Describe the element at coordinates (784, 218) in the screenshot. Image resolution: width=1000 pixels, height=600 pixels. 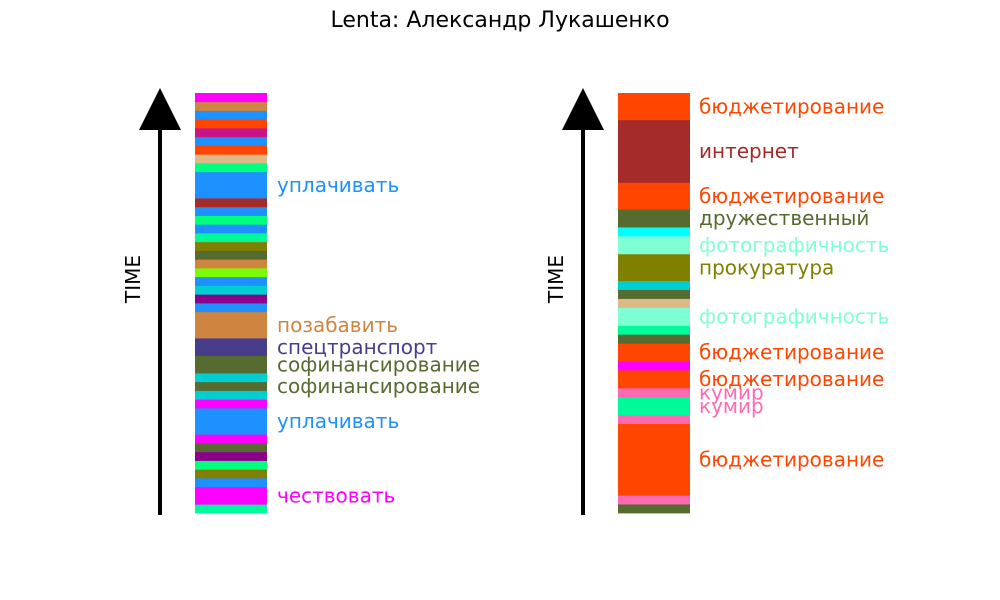
I see `segment-label: дружественный` at that location.